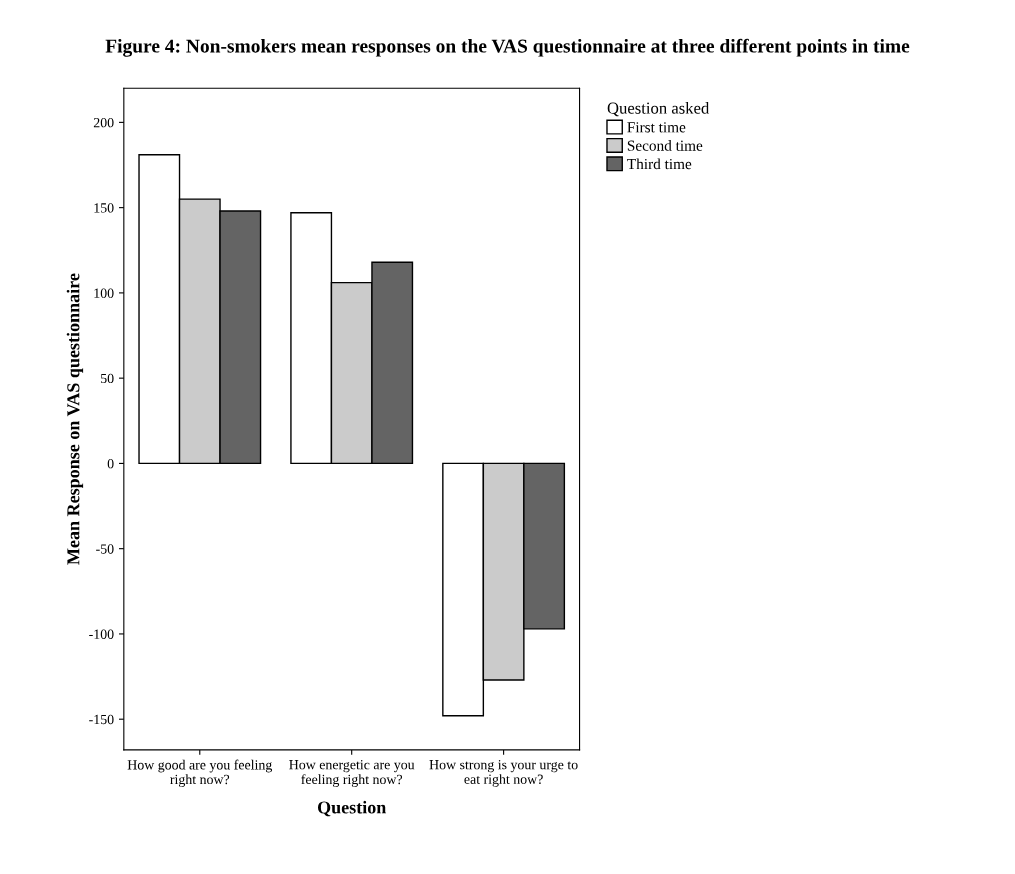 The height and width of the screenshot is (874, 1015). I want to click on x-tick-label: How energetic are you feeling right now?, so click(352, 773).